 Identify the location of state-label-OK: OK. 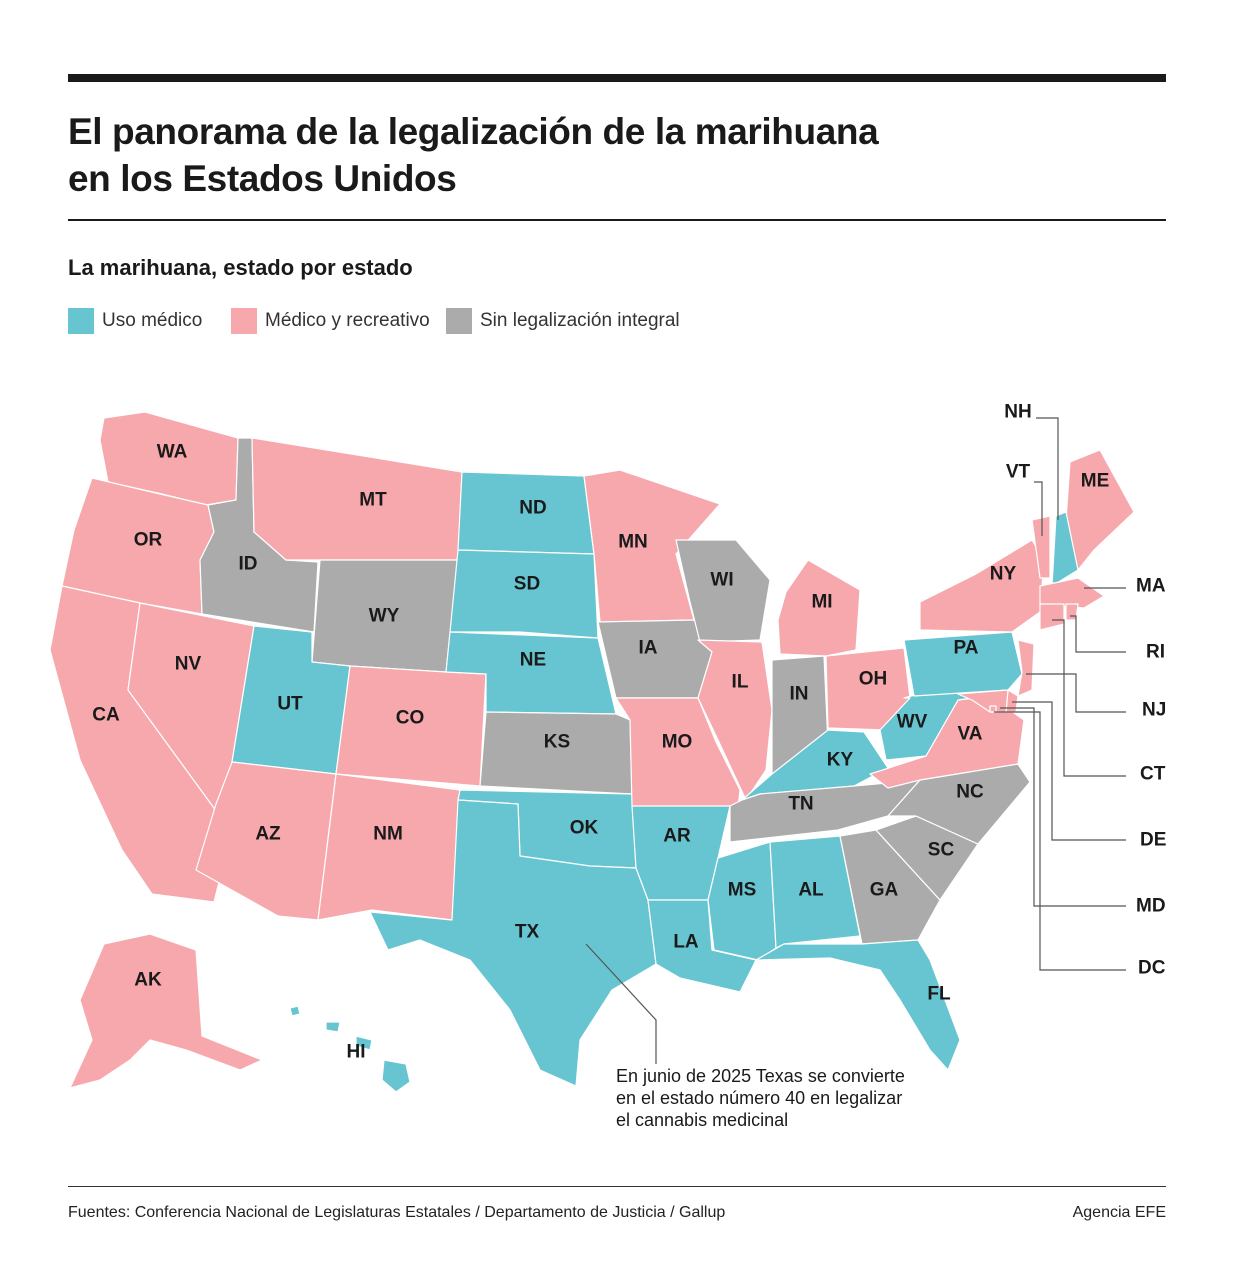
(584, 828).